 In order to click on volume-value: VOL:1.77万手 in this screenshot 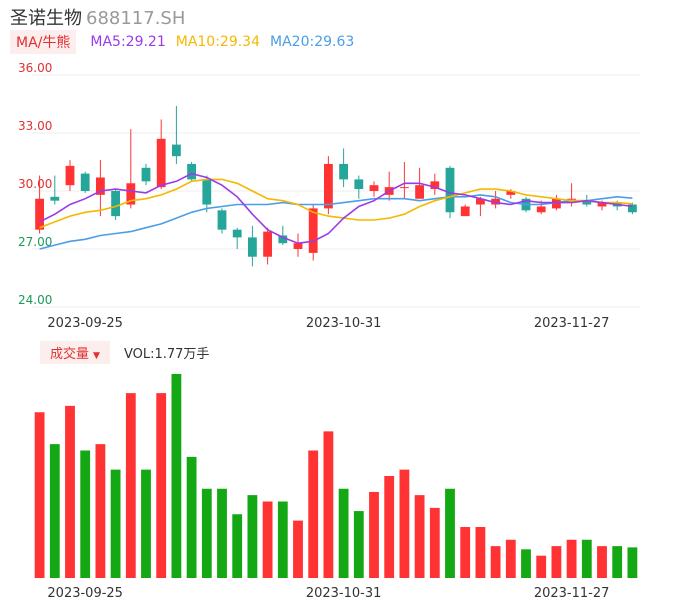, I will do `click(166, 354)`.